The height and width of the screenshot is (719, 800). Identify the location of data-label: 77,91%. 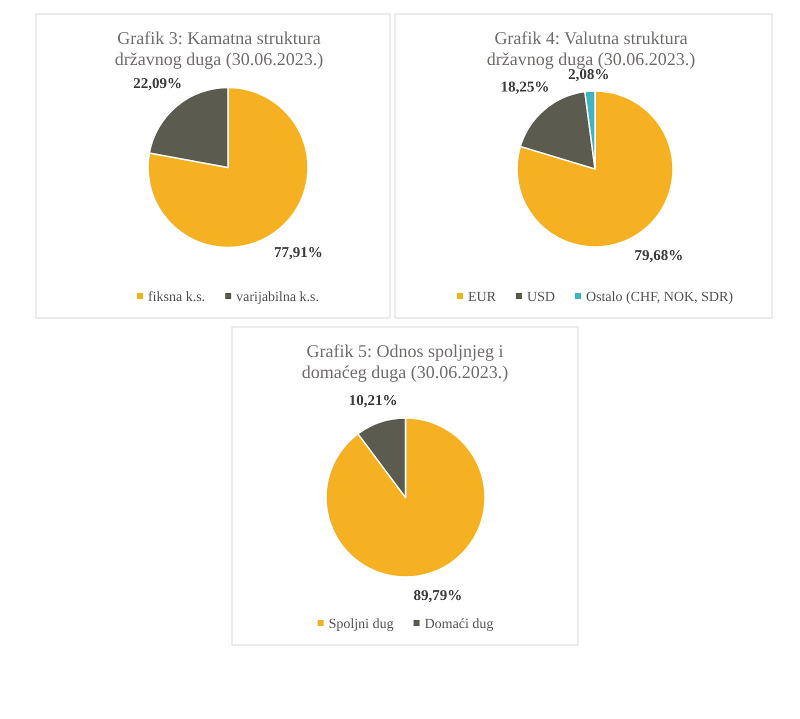
(298, 253).